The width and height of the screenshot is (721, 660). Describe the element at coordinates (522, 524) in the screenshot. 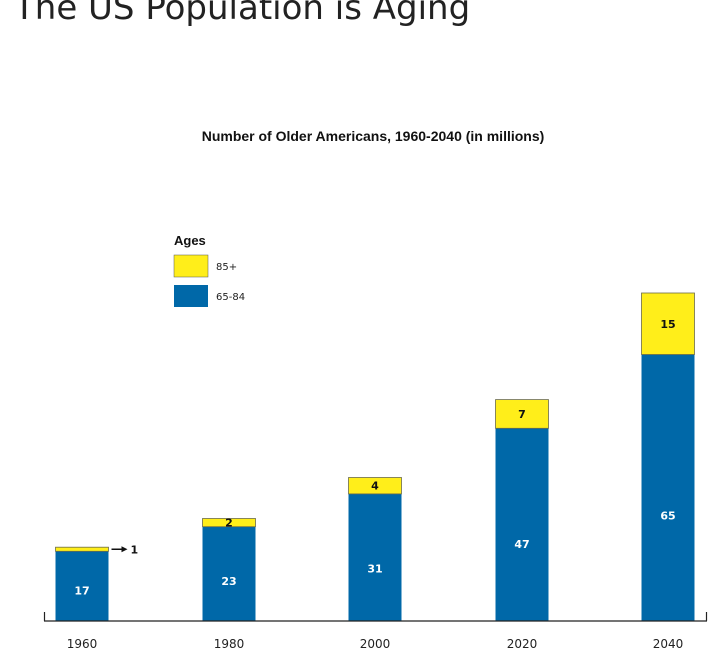

I see `bar-65-84-2020` at that location.